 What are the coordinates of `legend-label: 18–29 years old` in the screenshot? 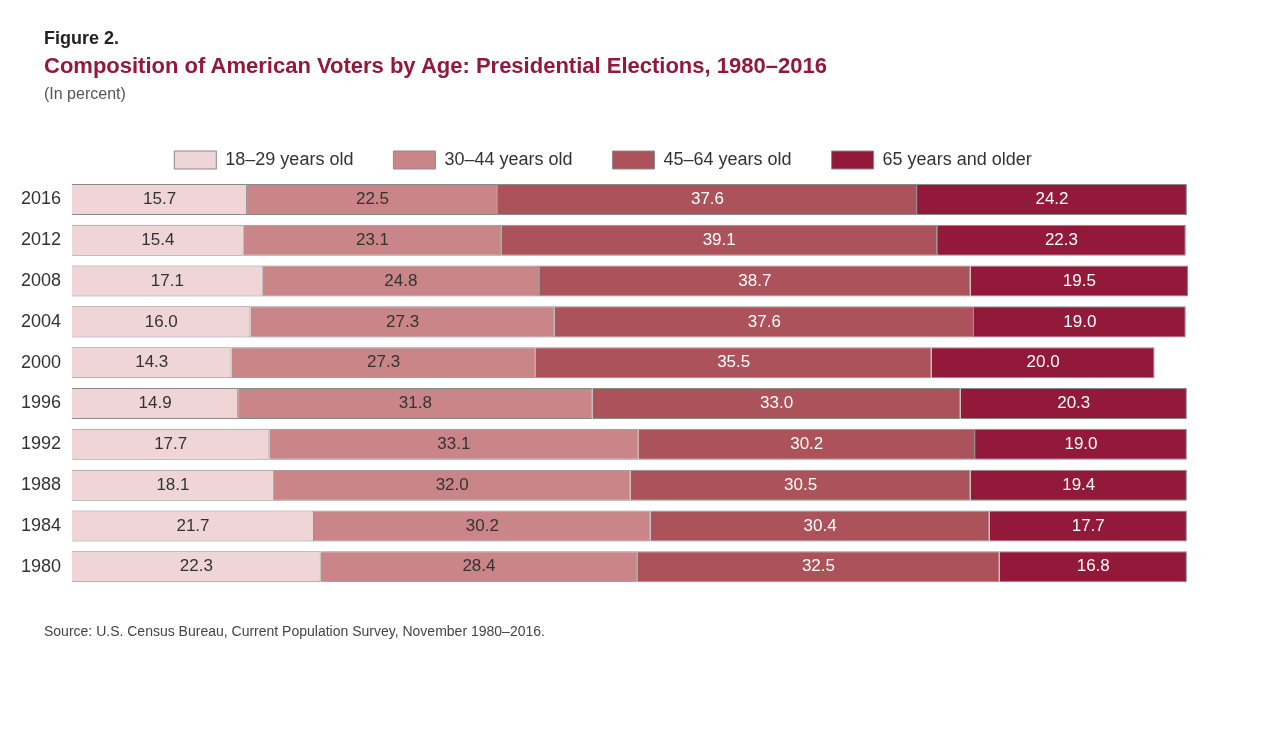 It's located at (289, 158).